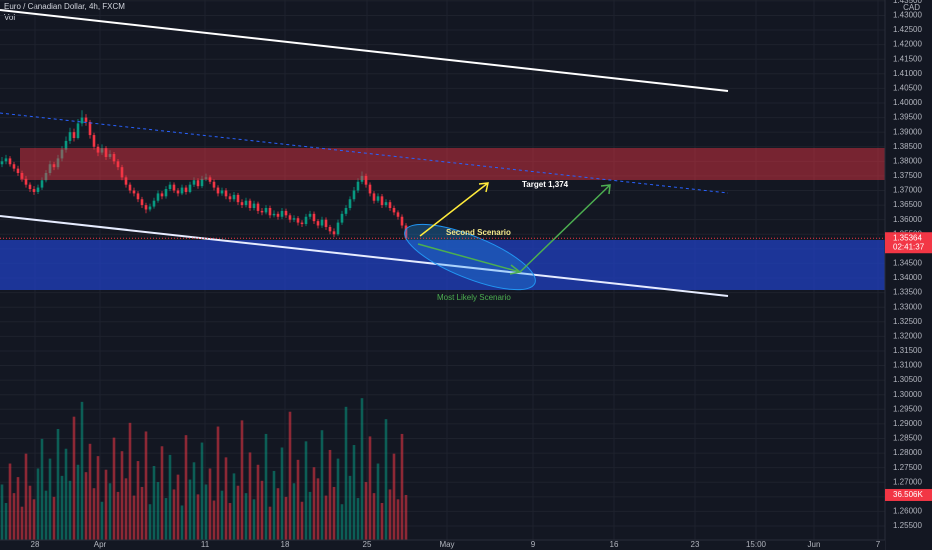 Image resolution: width=932 pixels, height=550 pixels. Describe the element at coordinates (533, 544) in the screenshot. I see `x-tick-label: 9` at that location.